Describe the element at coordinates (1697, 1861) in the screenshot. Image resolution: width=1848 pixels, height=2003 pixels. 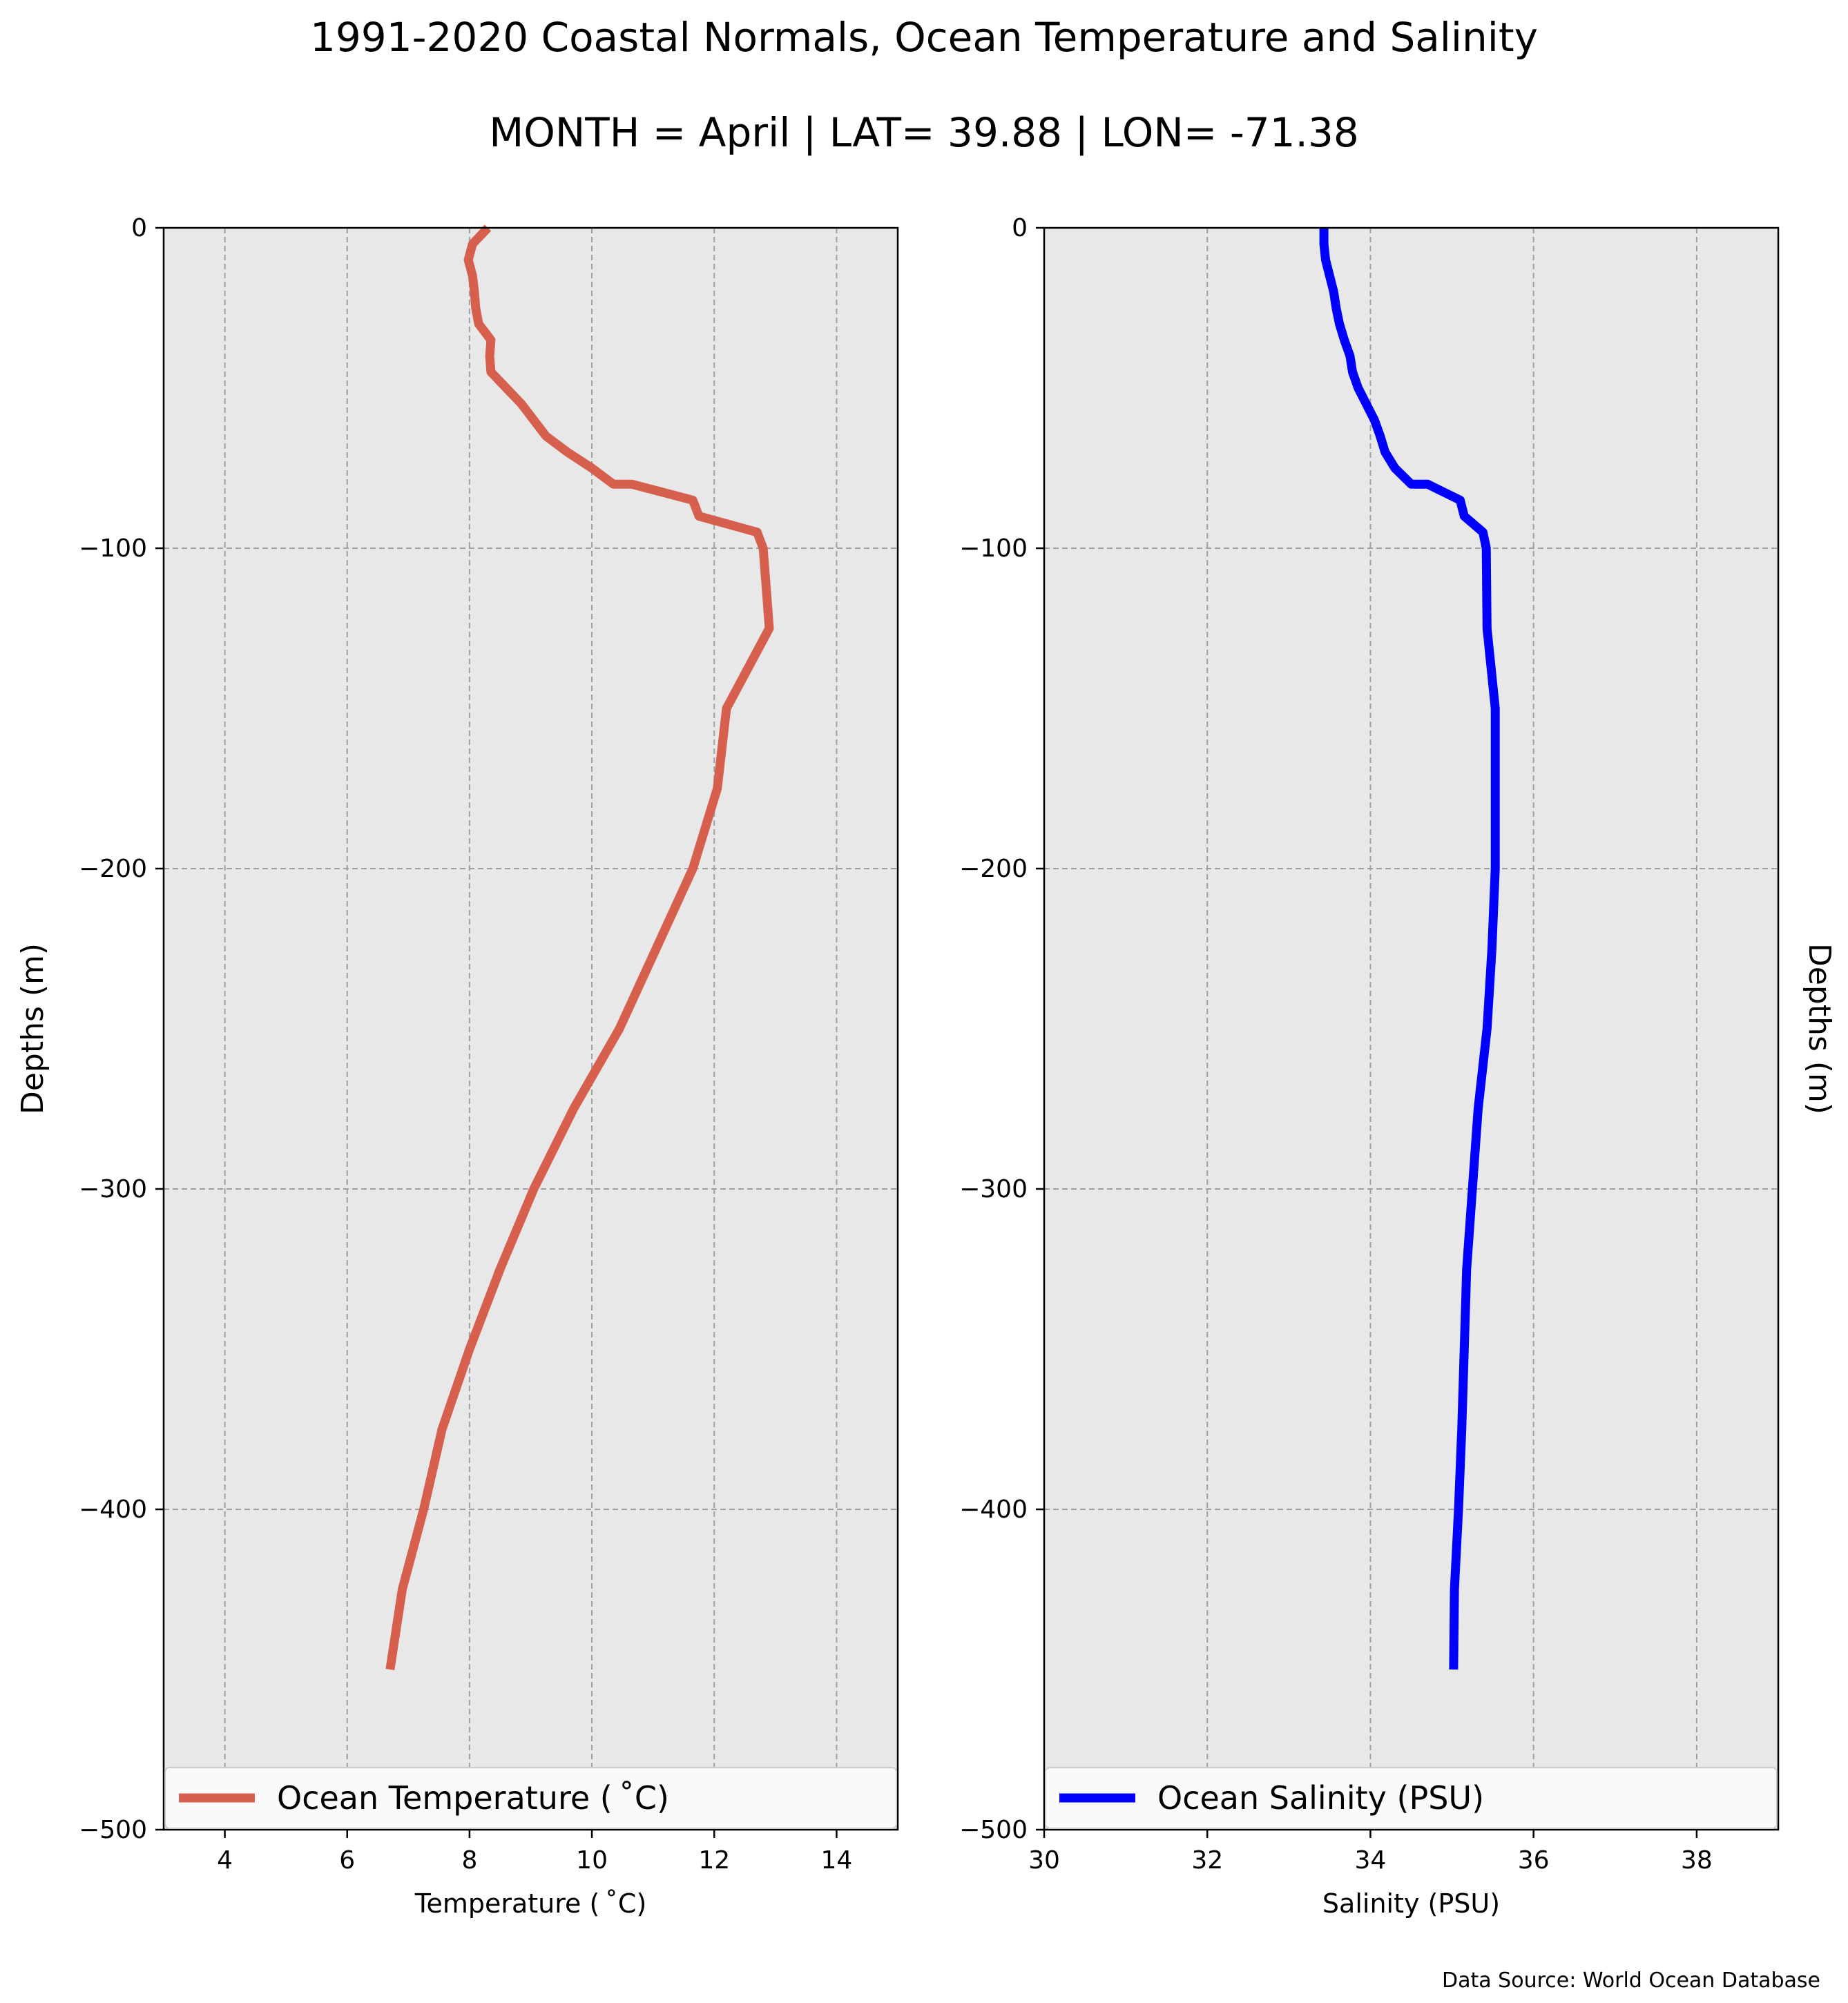
I see `x-tick-label: 38` at that location.